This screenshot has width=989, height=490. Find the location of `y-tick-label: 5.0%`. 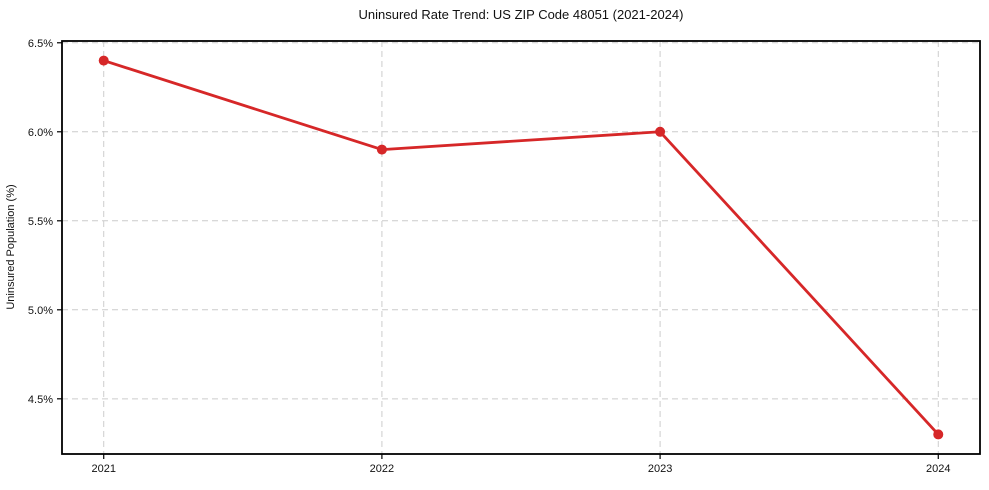

y-tick-label: 5.0% is located at coordinates (40, 311).